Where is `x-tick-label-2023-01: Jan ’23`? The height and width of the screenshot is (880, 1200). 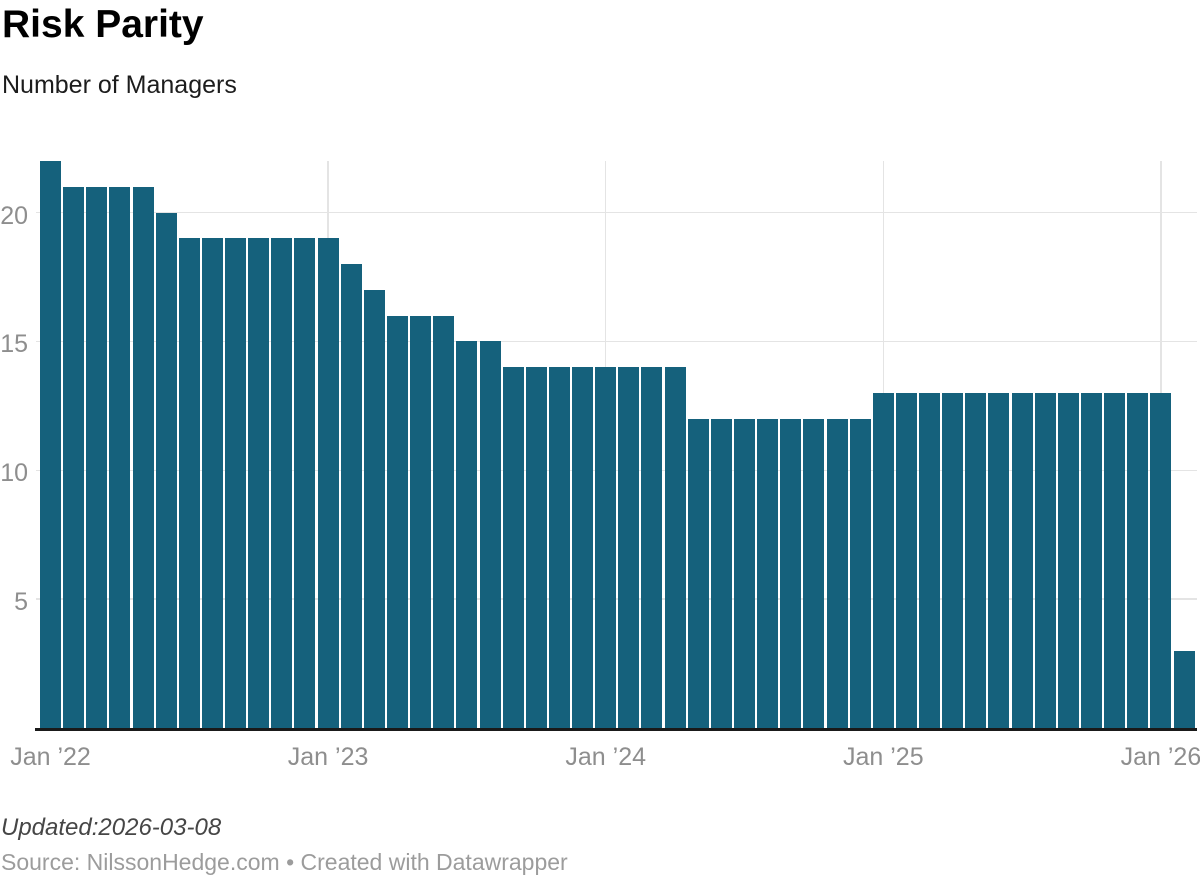
x-tick-label-2023-01: Jan ’23 is located at coordinates (328, 757).